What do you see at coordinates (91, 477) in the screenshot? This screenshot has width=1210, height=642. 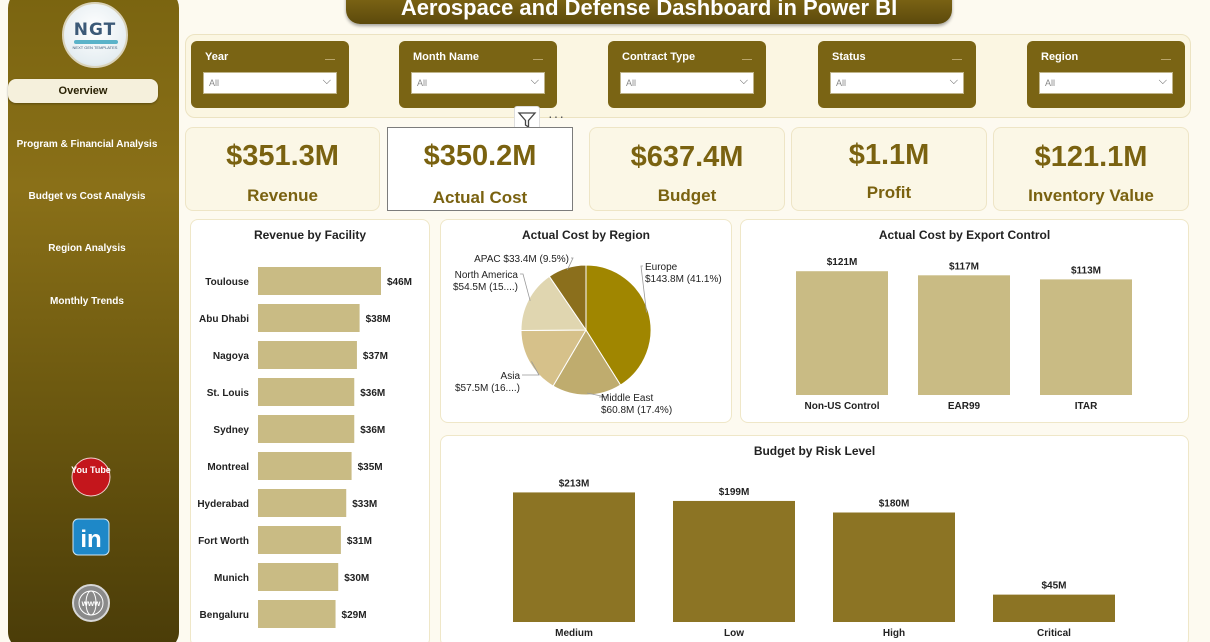 I see `youtube-icon: You Tube` at bounding box center [91, 477].